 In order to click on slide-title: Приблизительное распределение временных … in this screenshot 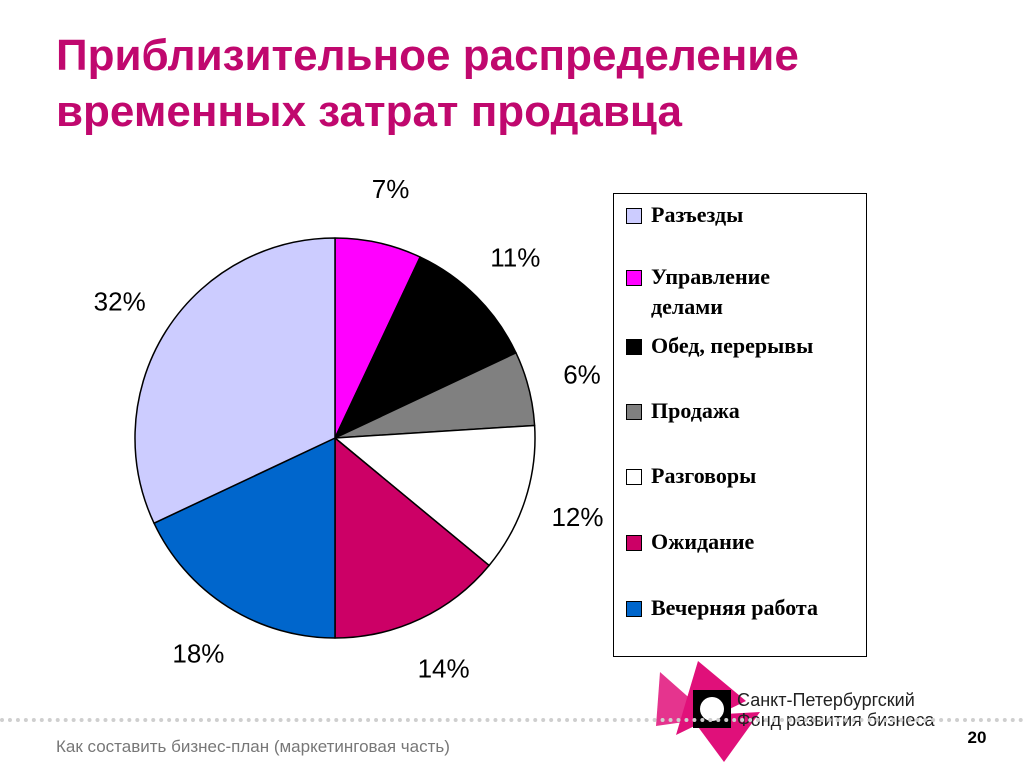, I will do `click(506, 84)`.